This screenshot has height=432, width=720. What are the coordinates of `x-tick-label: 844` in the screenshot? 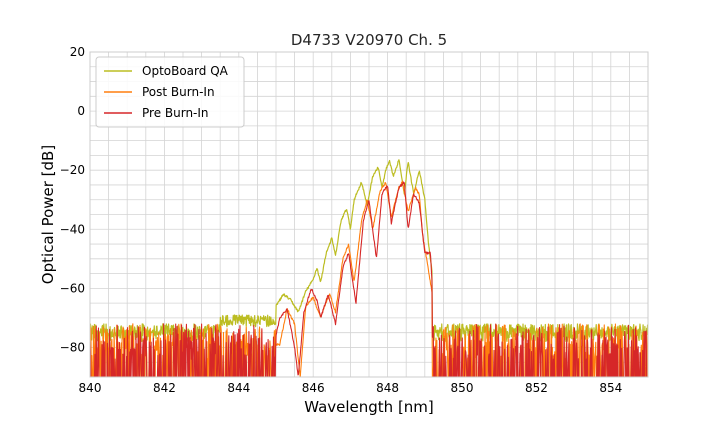 It's located at (238, 388).